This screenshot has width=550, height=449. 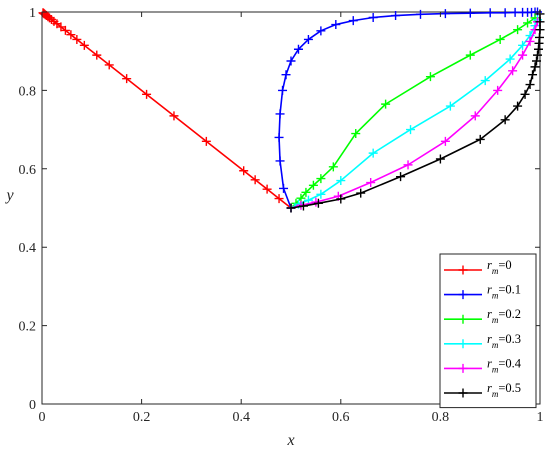 What do you see at coordinates (42, 417) in the screenshot?
I see `x-tick-label: 0` at bounding box center [42, 417].